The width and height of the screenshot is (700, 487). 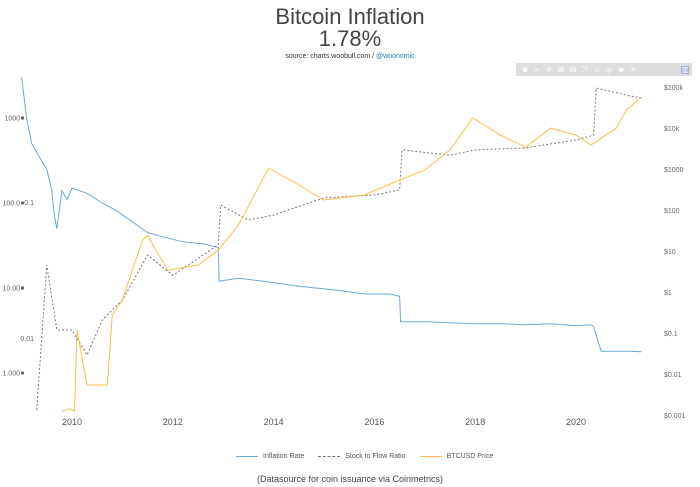 What do you see at coordinates (597, 69) in the screenshot?
I see `reset-axes-icon: ⌂` at bounding box center [597, 69].